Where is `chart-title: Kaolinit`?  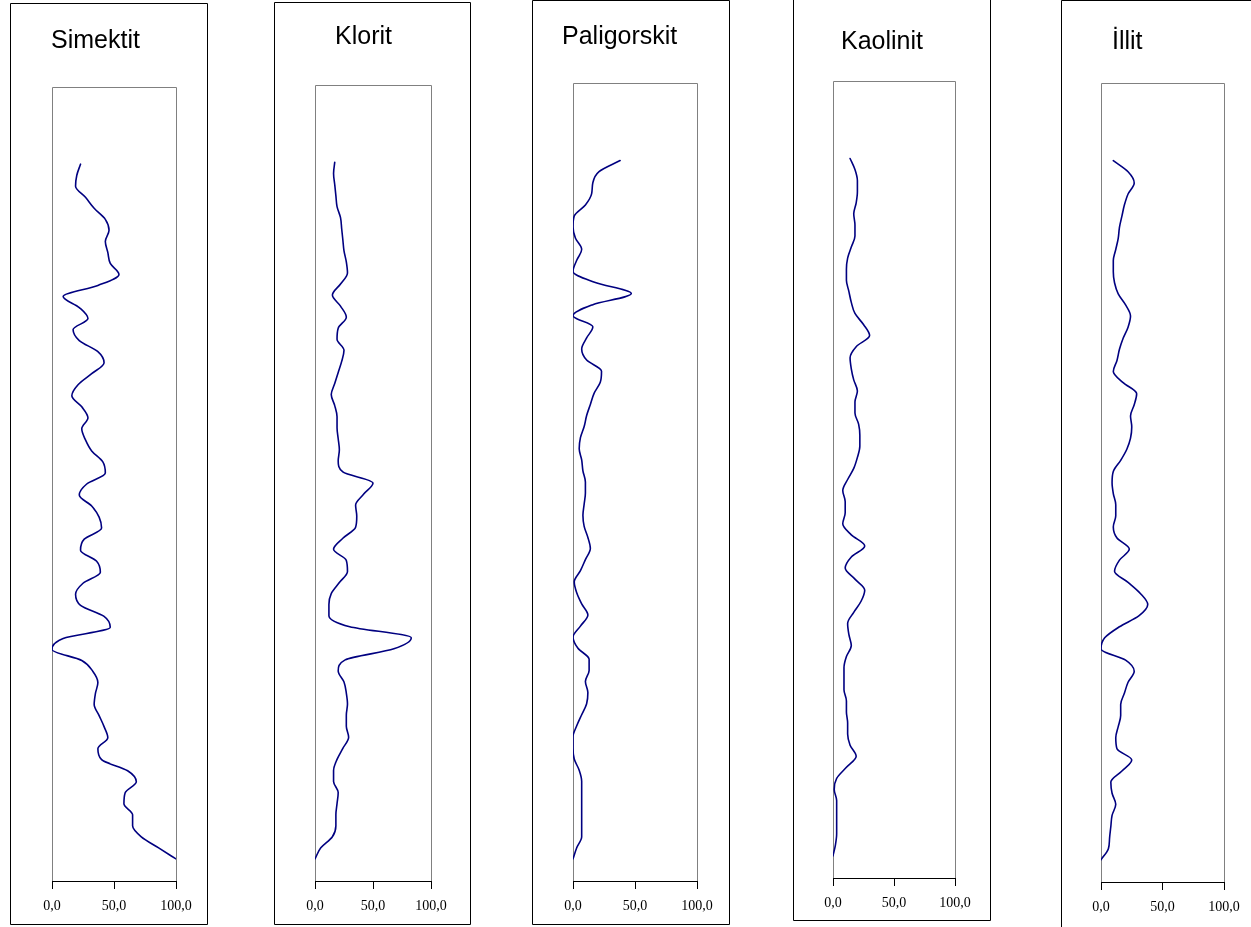
chart-title: Kaolinit is located at coordinates (882, 40).